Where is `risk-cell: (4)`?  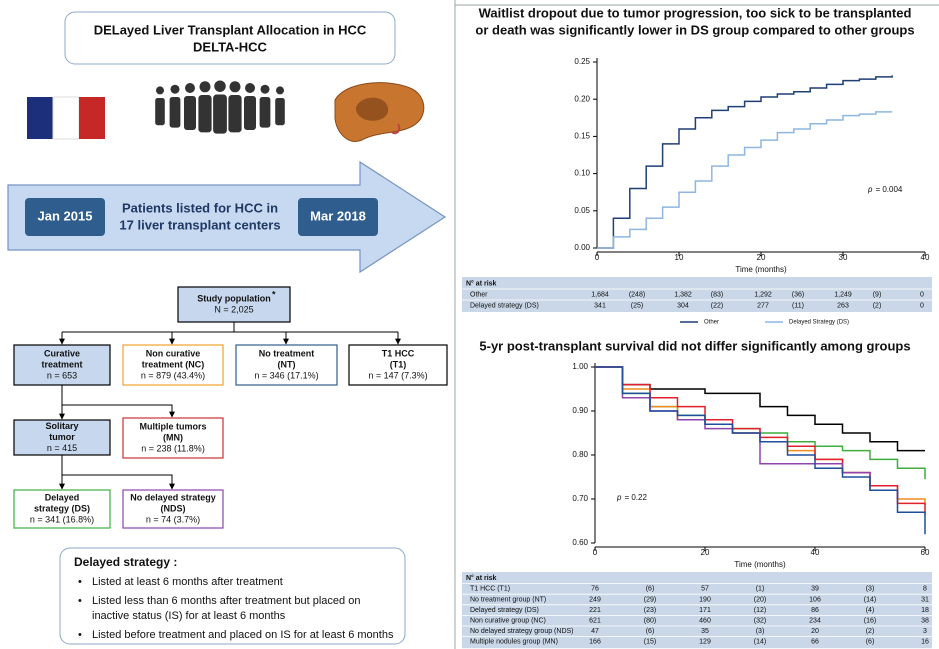 risk-cell: (4) is located at coordinates (870, 610).